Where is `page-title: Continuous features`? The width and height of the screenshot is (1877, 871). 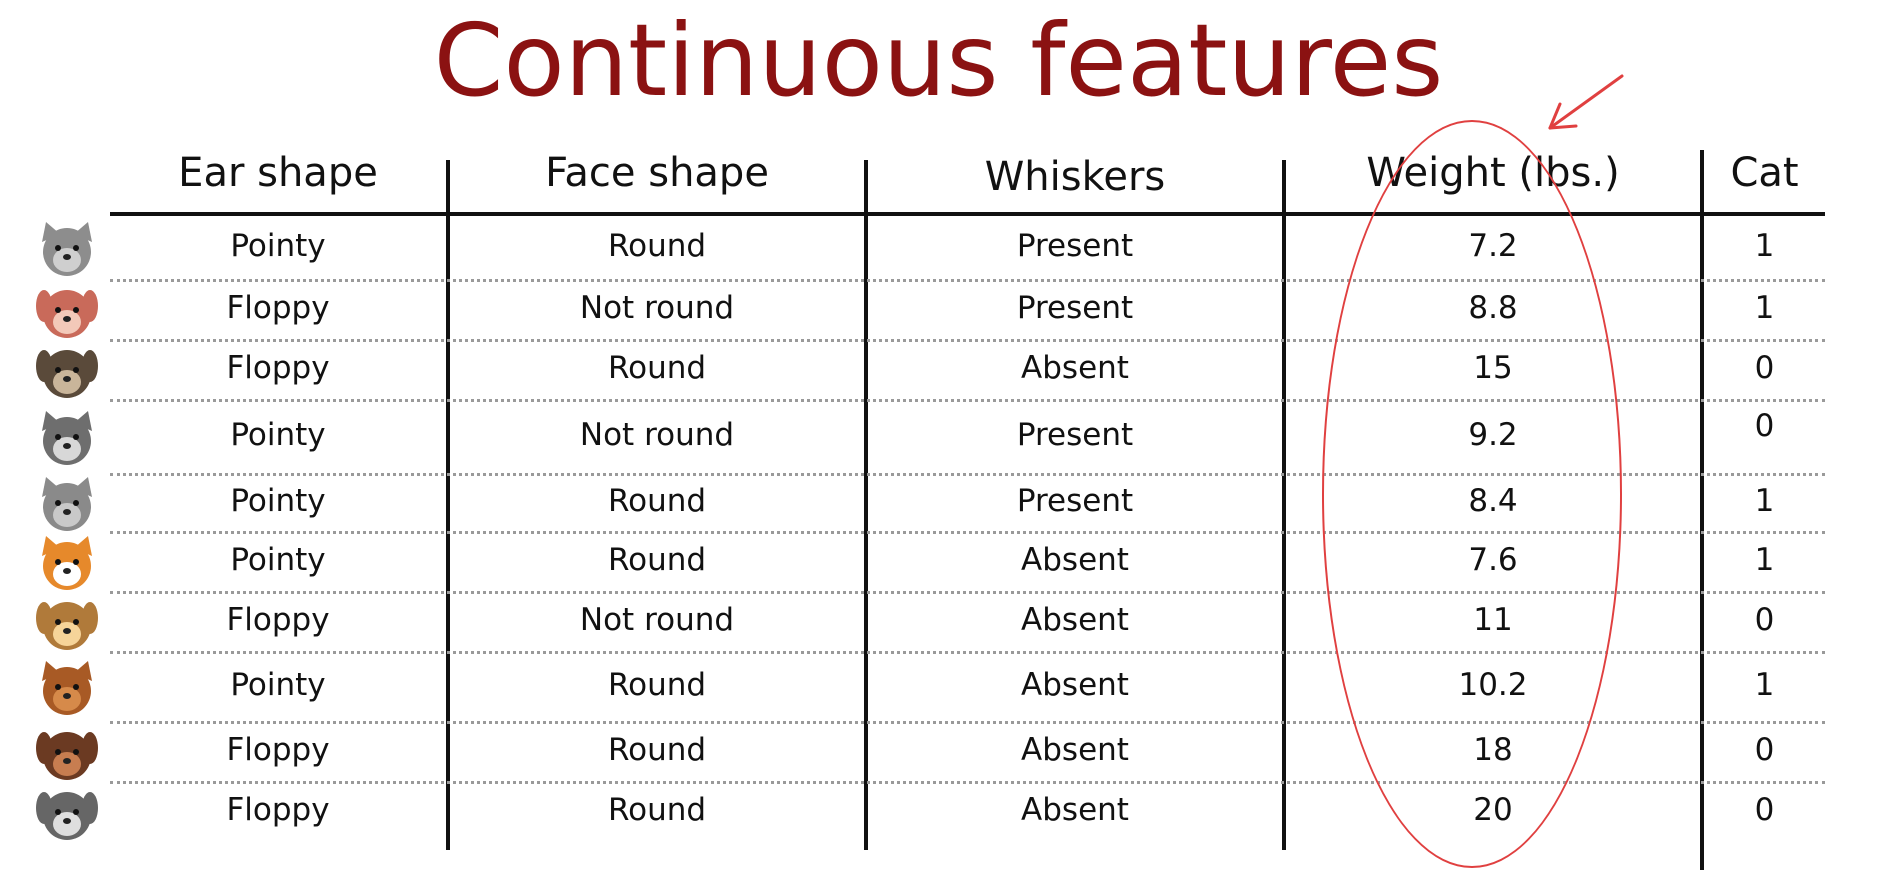
page-title: Continuous features is located at coordinates (938, 60).